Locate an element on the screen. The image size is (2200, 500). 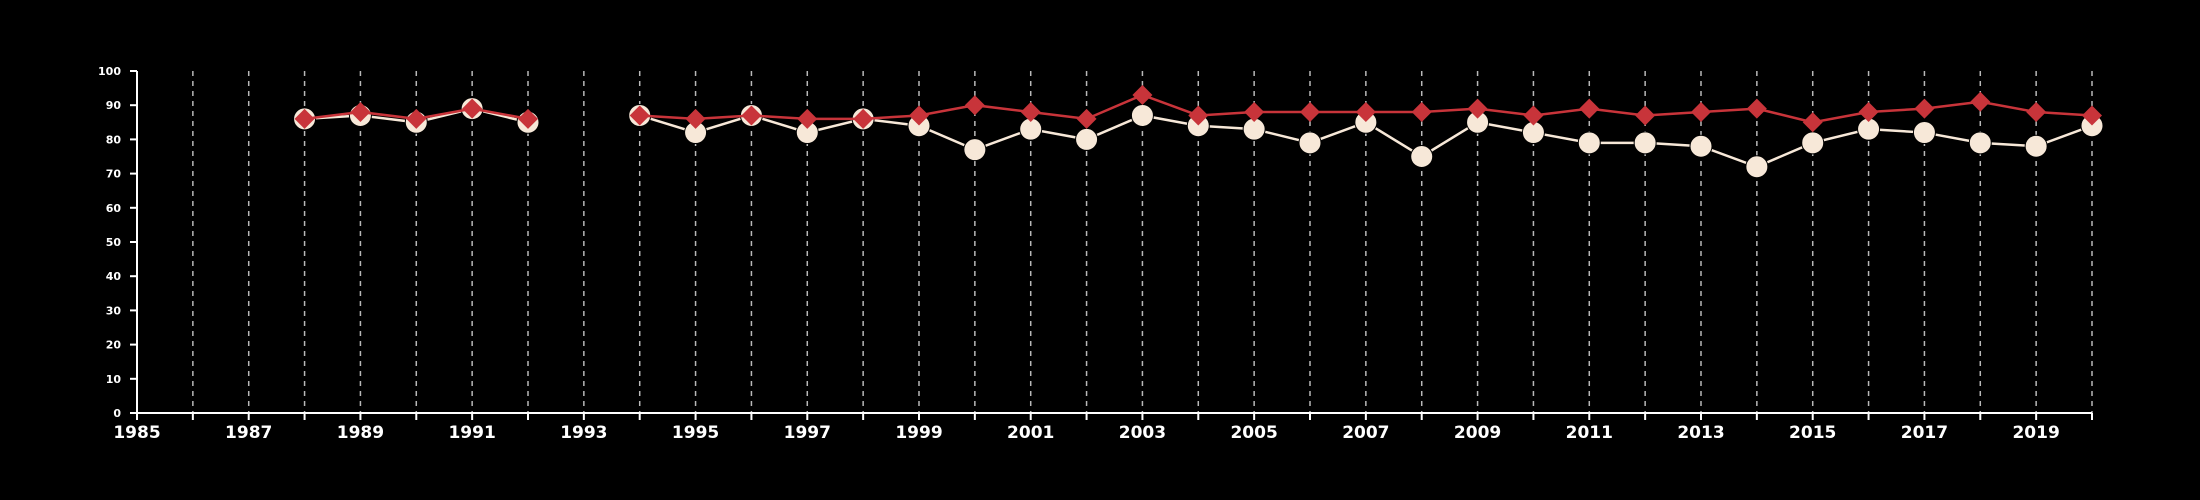
x-tick-label: 2019 is located at coordinates (2035, 433).